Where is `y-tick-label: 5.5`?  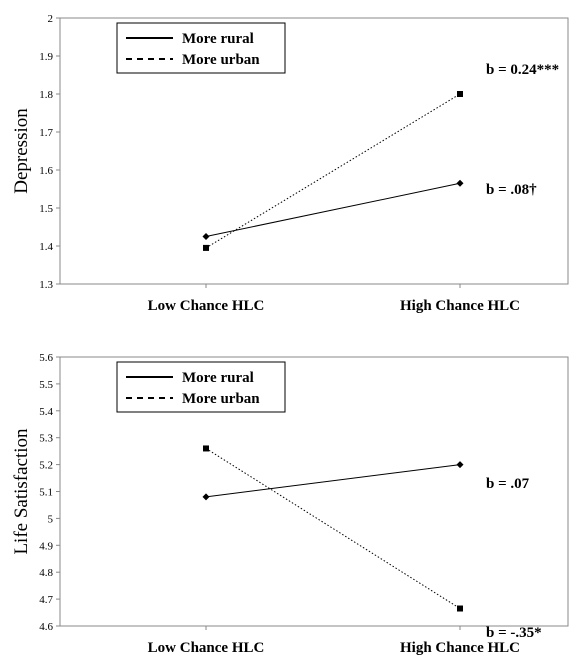 y-tick-label: 5.5 is located at coordinates (46, 385).